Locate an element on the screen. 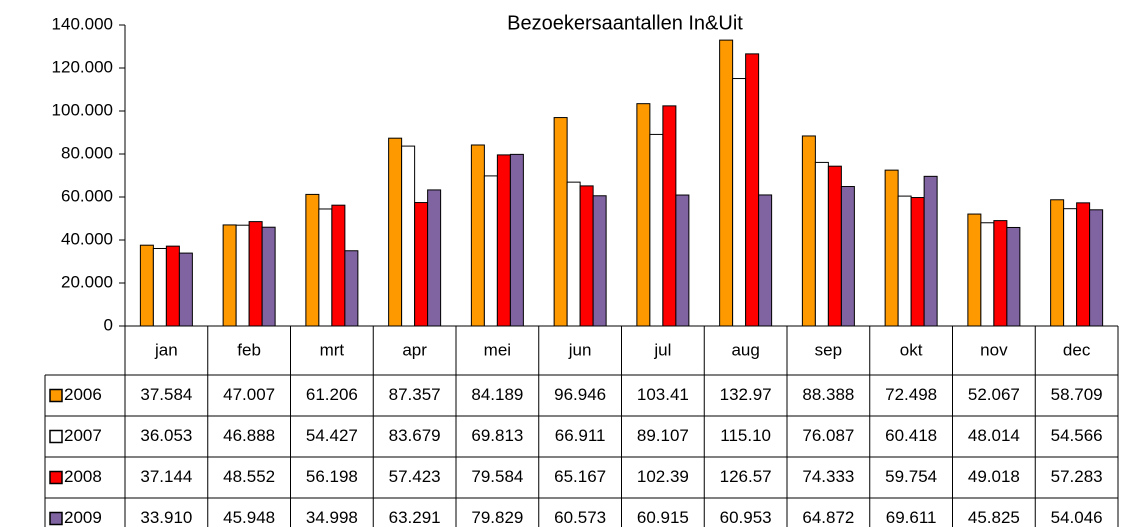 The height and width of the screenshot is (527, 1124). data-label: 74.333 is located at coordinates (828, 476).